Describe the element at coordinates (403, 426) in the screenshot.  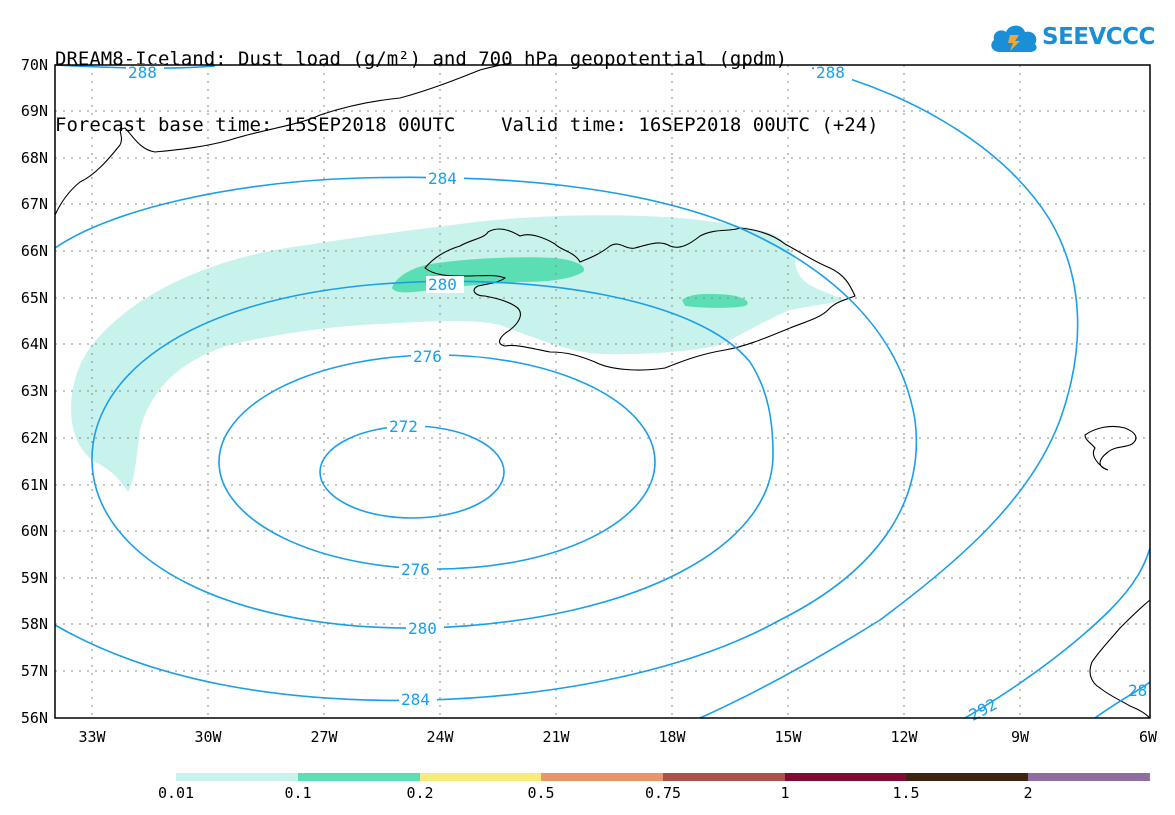
I see `contour-label-272: 272` at that location.